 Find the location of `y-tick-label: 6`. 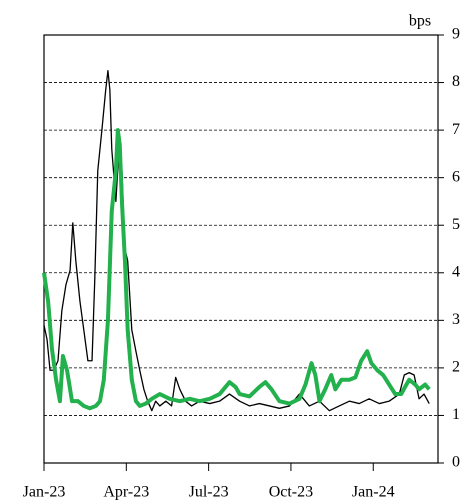

y-tick-label: 6 is located at coordinates (456, 176).